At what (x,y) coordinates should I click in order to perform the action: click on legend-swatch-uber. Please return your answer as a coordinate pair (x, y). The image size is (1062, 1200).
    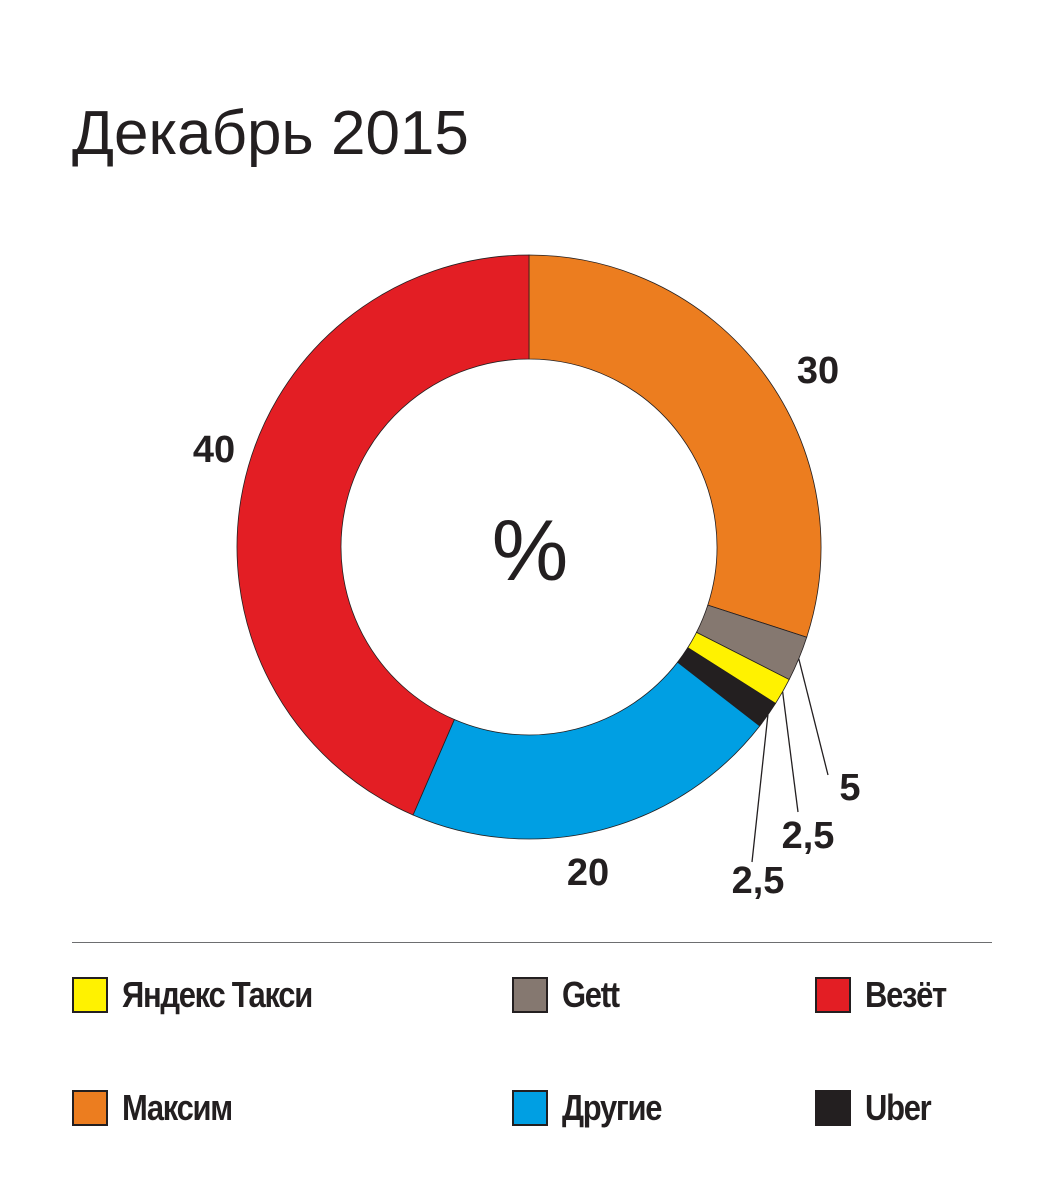
    Looking at the image, I should click on (833, 1108).